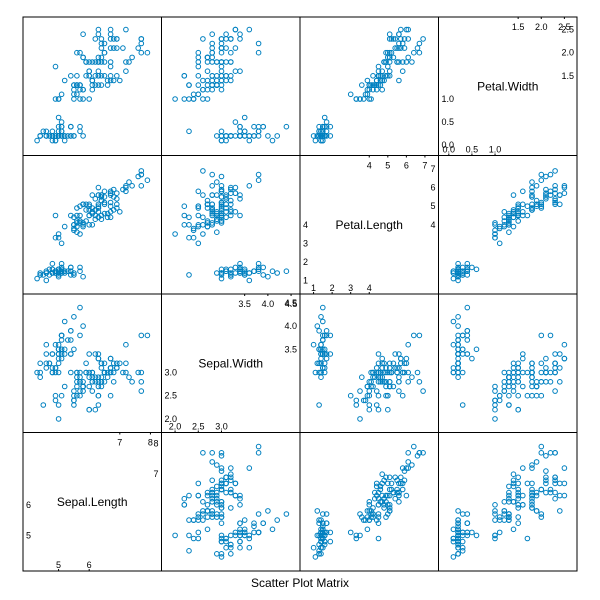  What do you see at coordinates (171, 419) in the screenshot?
I see `tick-label-left: 2.0` at bounding box center [171, 419].